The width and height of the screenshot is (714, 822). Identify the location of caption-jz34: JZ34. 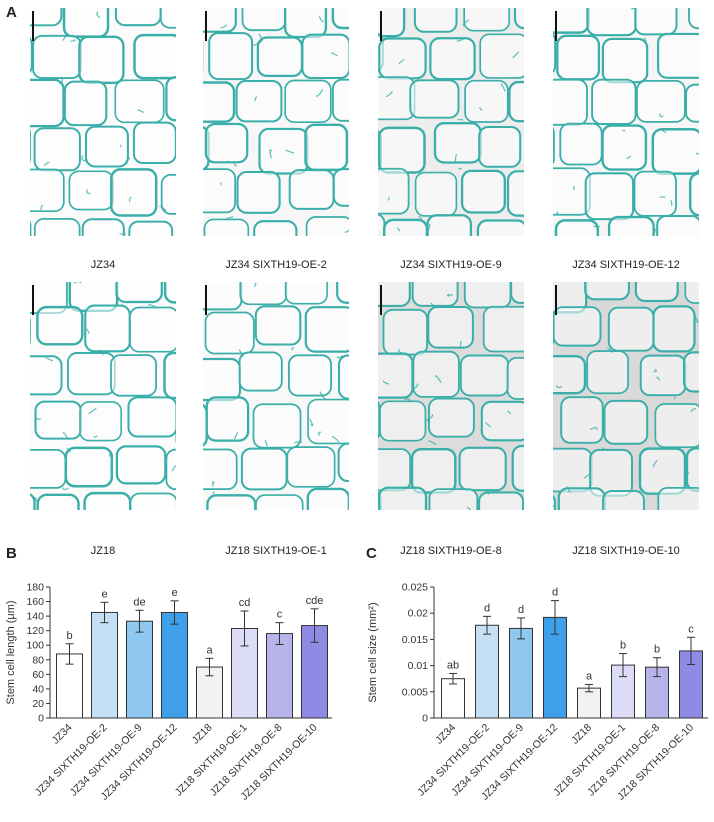
(103, 265).